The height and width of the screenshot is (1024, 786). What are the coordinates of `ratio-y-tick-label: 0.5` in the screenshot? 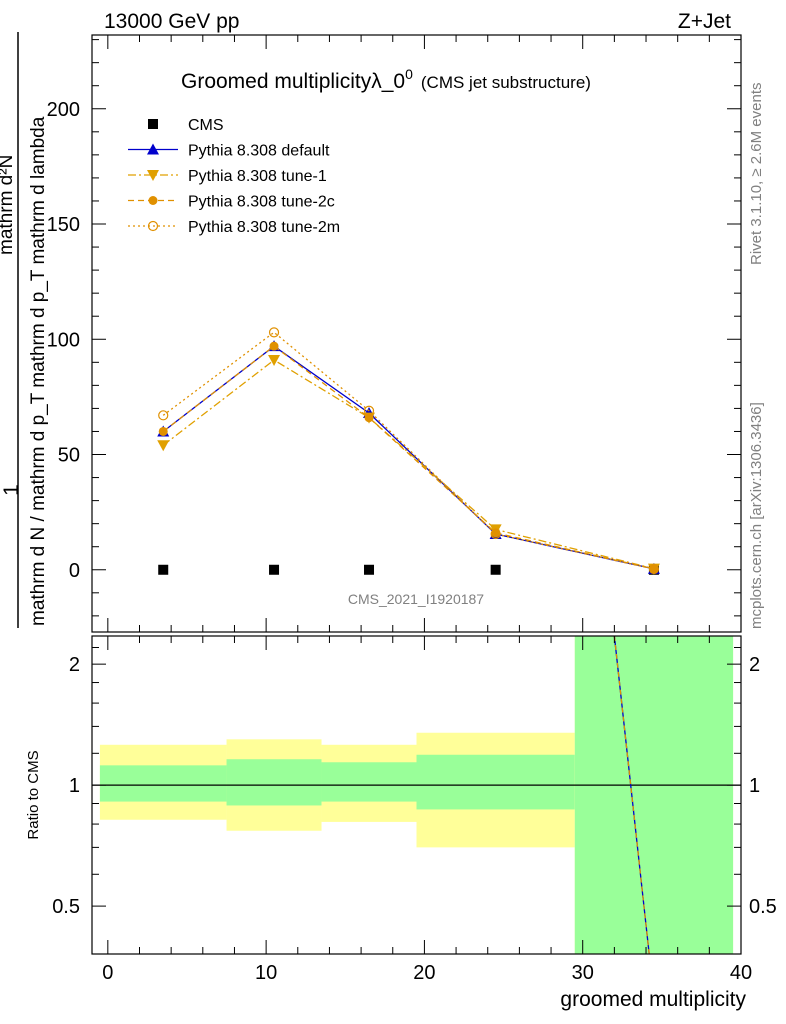 It's located at (66, 907).